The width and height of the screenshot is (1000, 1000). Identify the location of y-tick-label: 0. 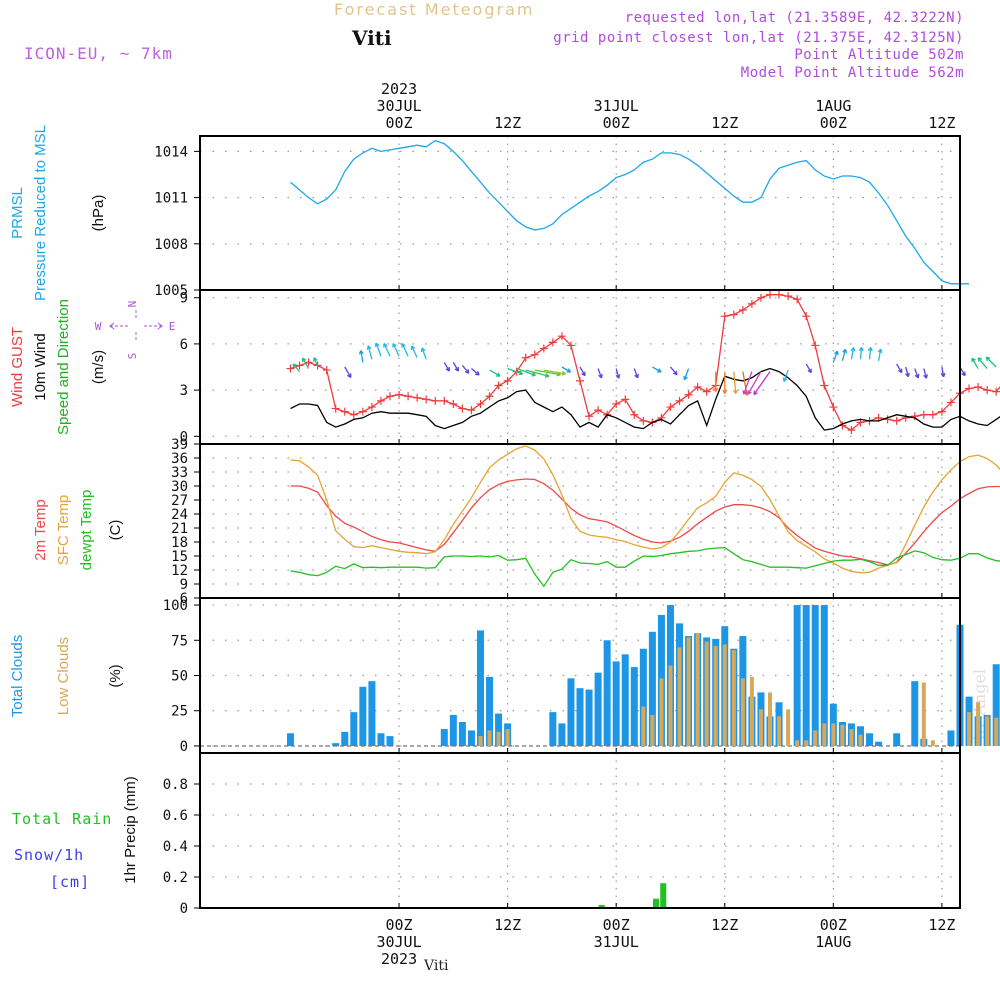
(184, 747).